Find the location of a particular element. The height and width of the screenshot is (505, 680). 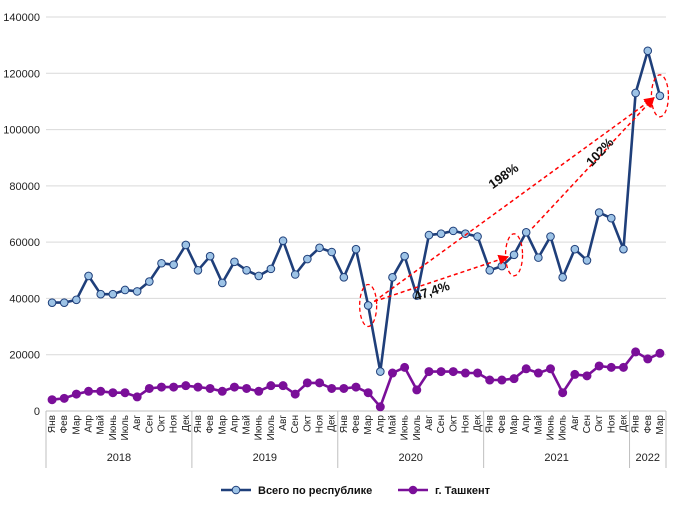

legend-label: Всего по республике is located at coordinates (315, 491).